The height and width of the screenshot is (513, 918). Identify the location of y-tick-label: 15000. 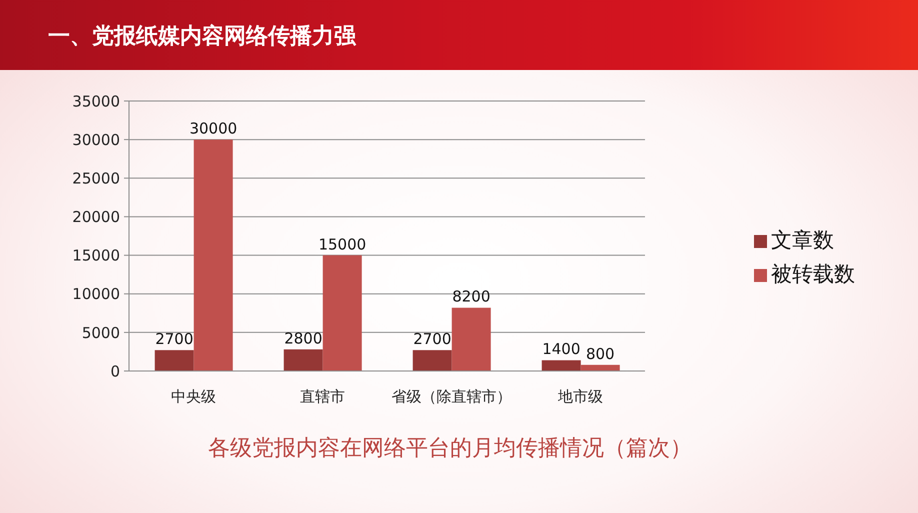
(96, 255).